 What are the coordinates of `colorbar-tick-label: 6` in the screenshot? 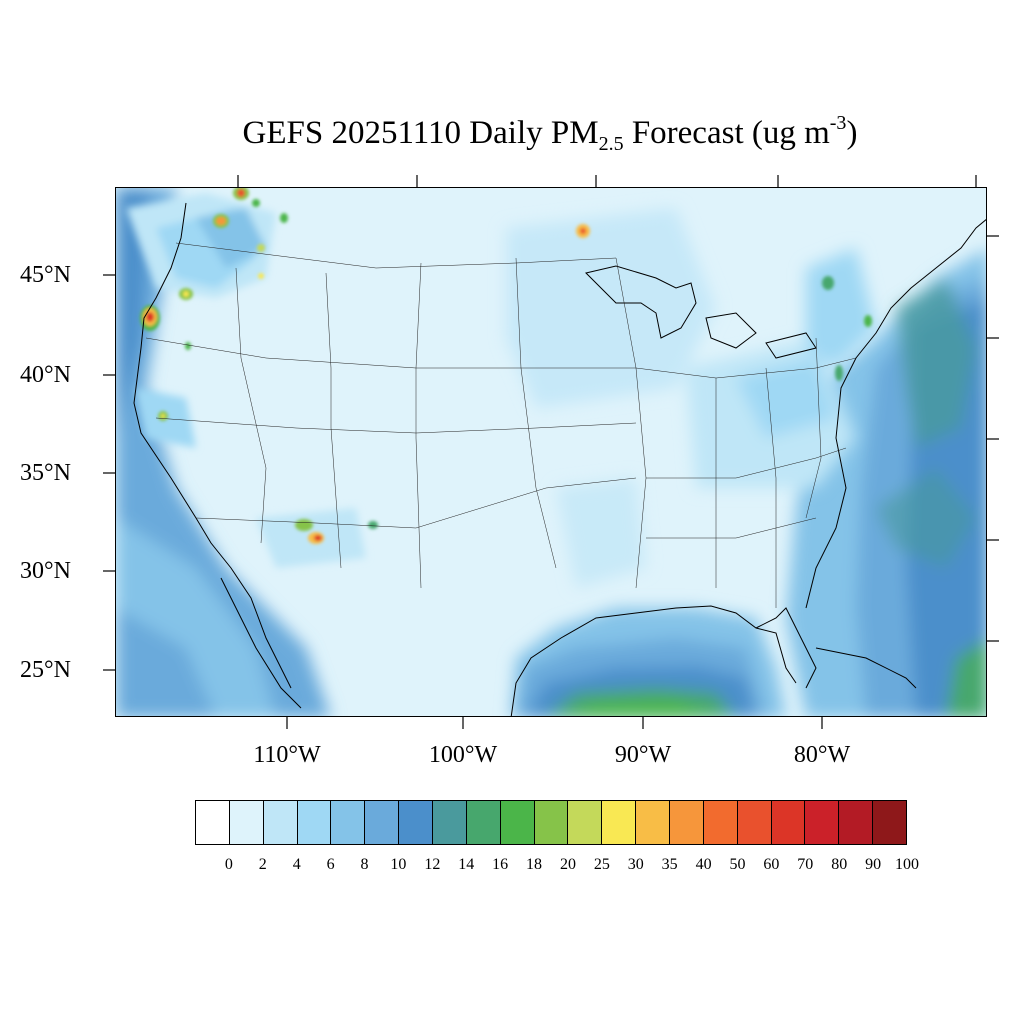 It's located at (330, 864).